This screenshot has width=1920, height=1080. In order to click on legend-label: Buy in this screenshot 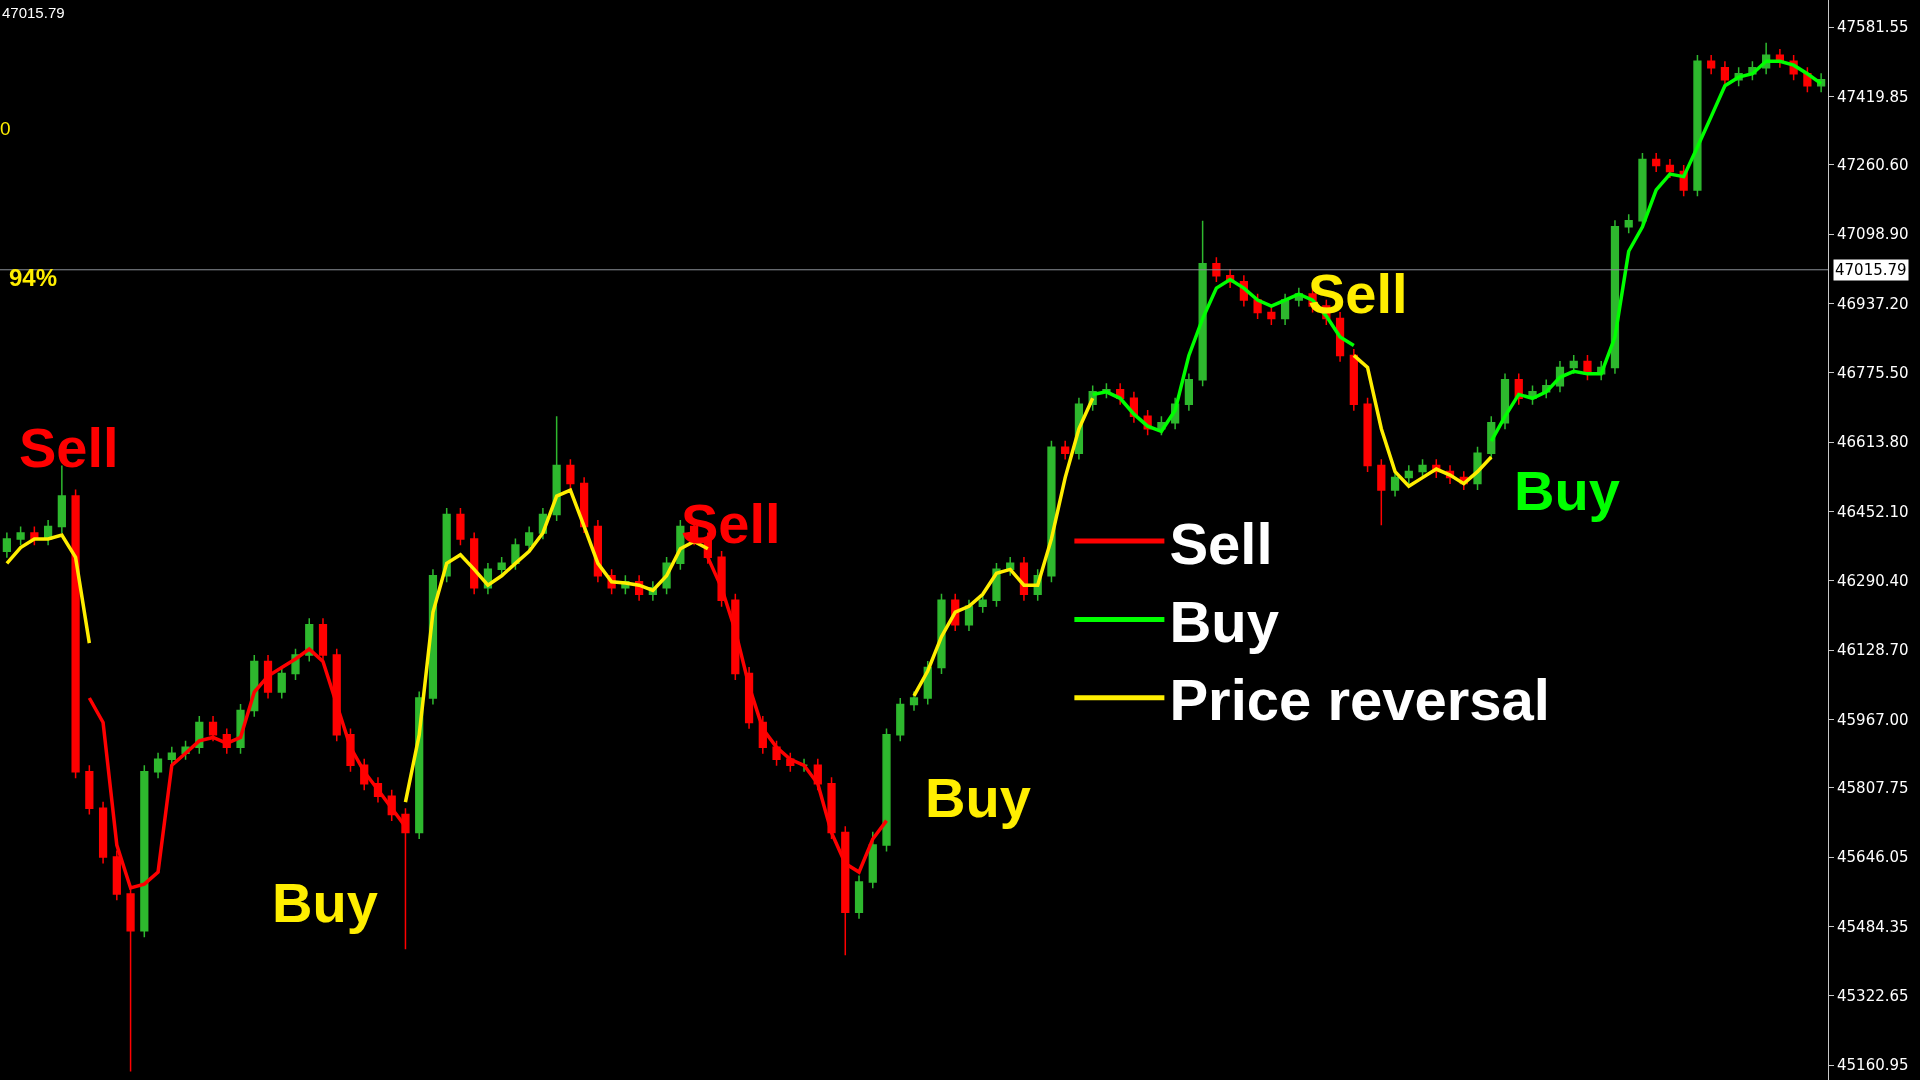, I will do `click(1224, 622)`.